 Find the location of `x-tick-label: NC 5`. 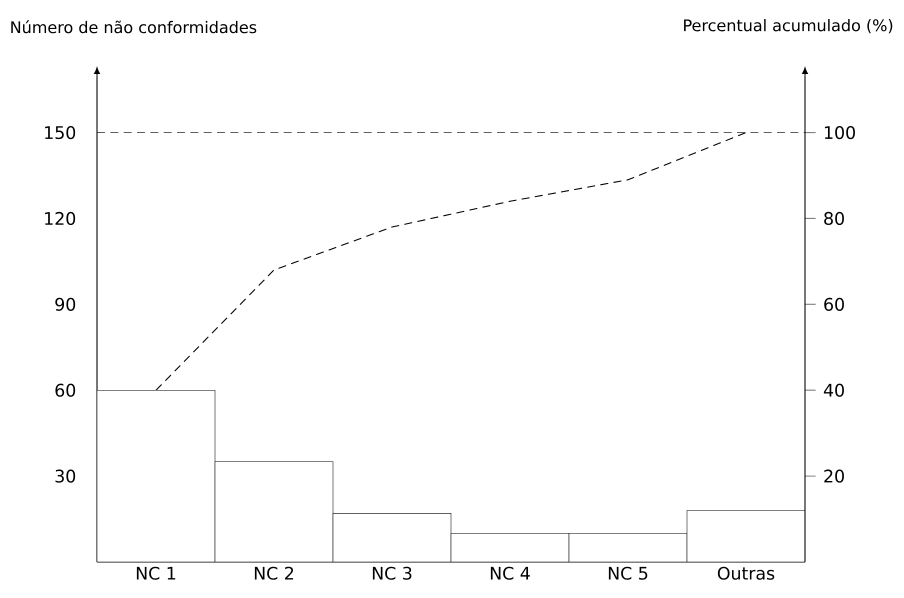

x-tick-label: NC 5 is located at coordinates (628, 573).